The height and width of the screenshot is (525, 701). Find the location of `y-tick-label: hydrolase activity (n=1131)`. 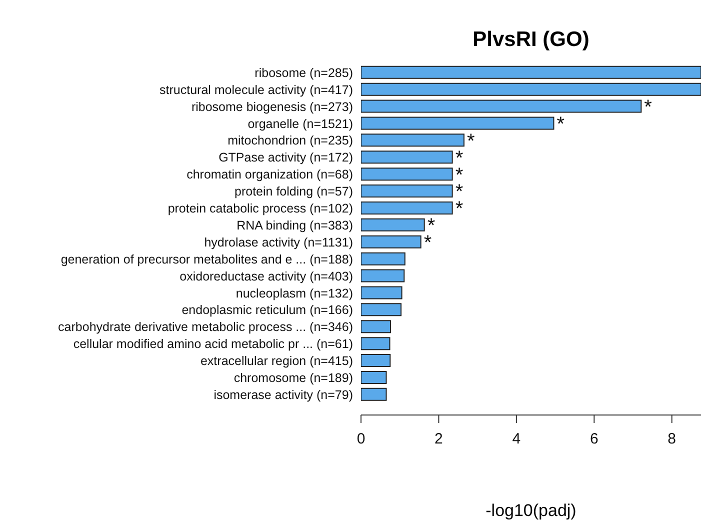

y-tick-label: hydrolase activity (n=1131) is located at coordinates (278, 242).